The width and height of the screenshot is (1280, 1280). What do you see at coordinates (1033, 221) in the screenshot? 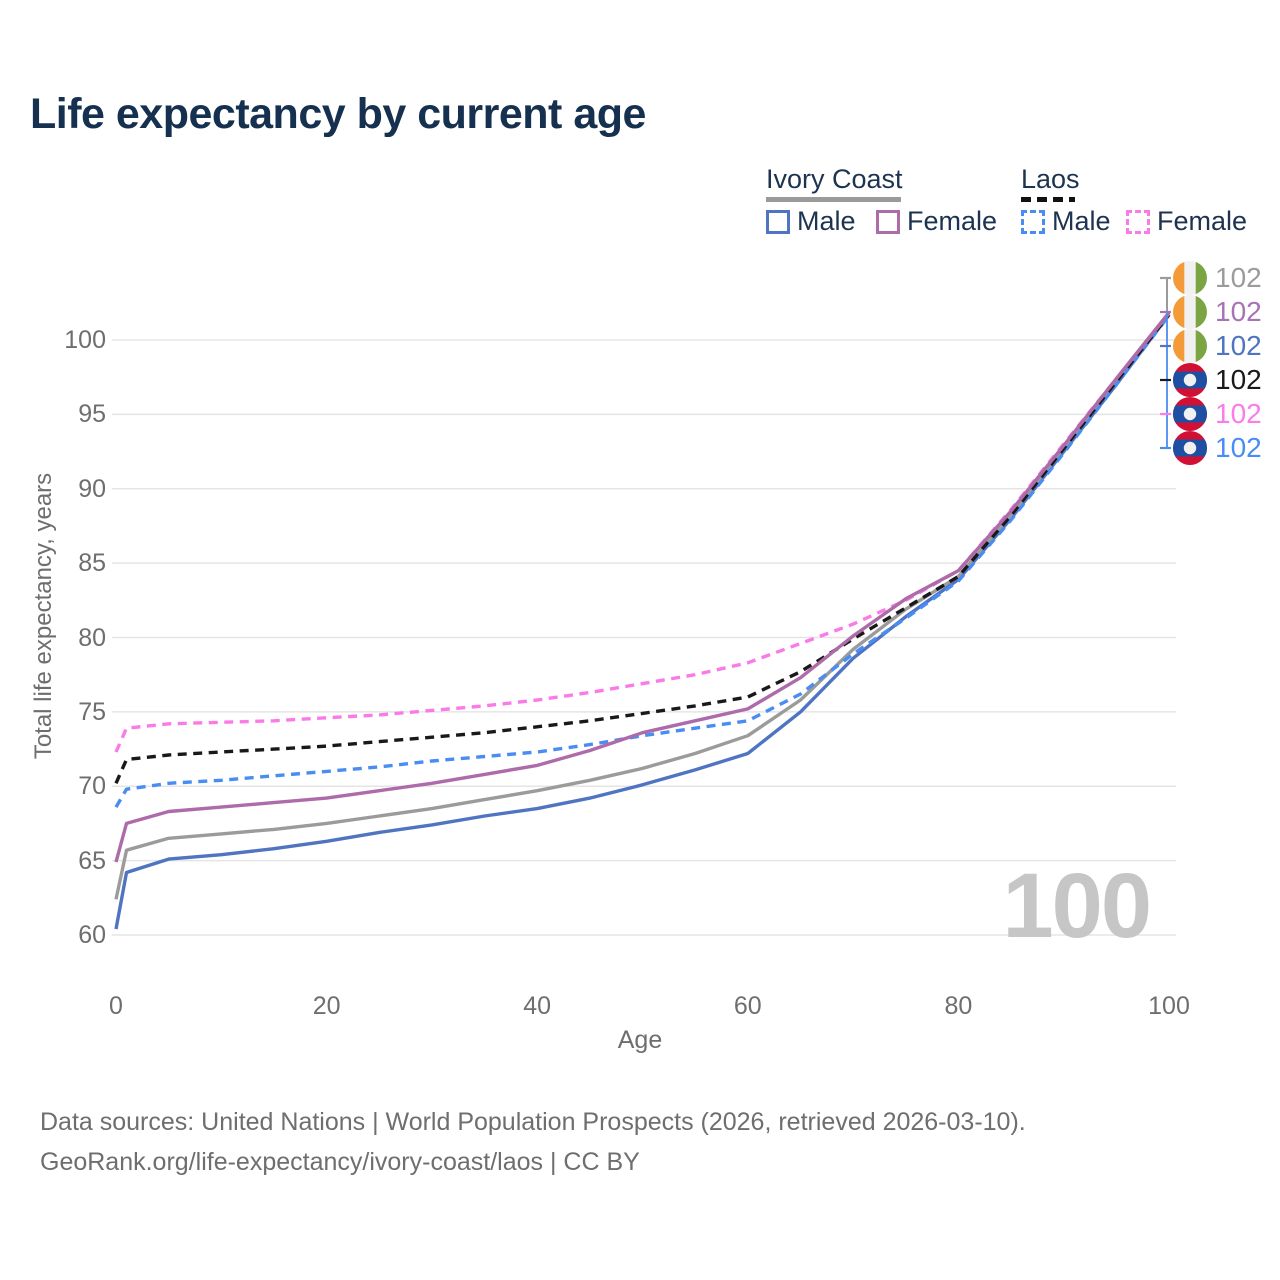
I see `laos-male-swatch-icon` at bounding box center [1033, 221].